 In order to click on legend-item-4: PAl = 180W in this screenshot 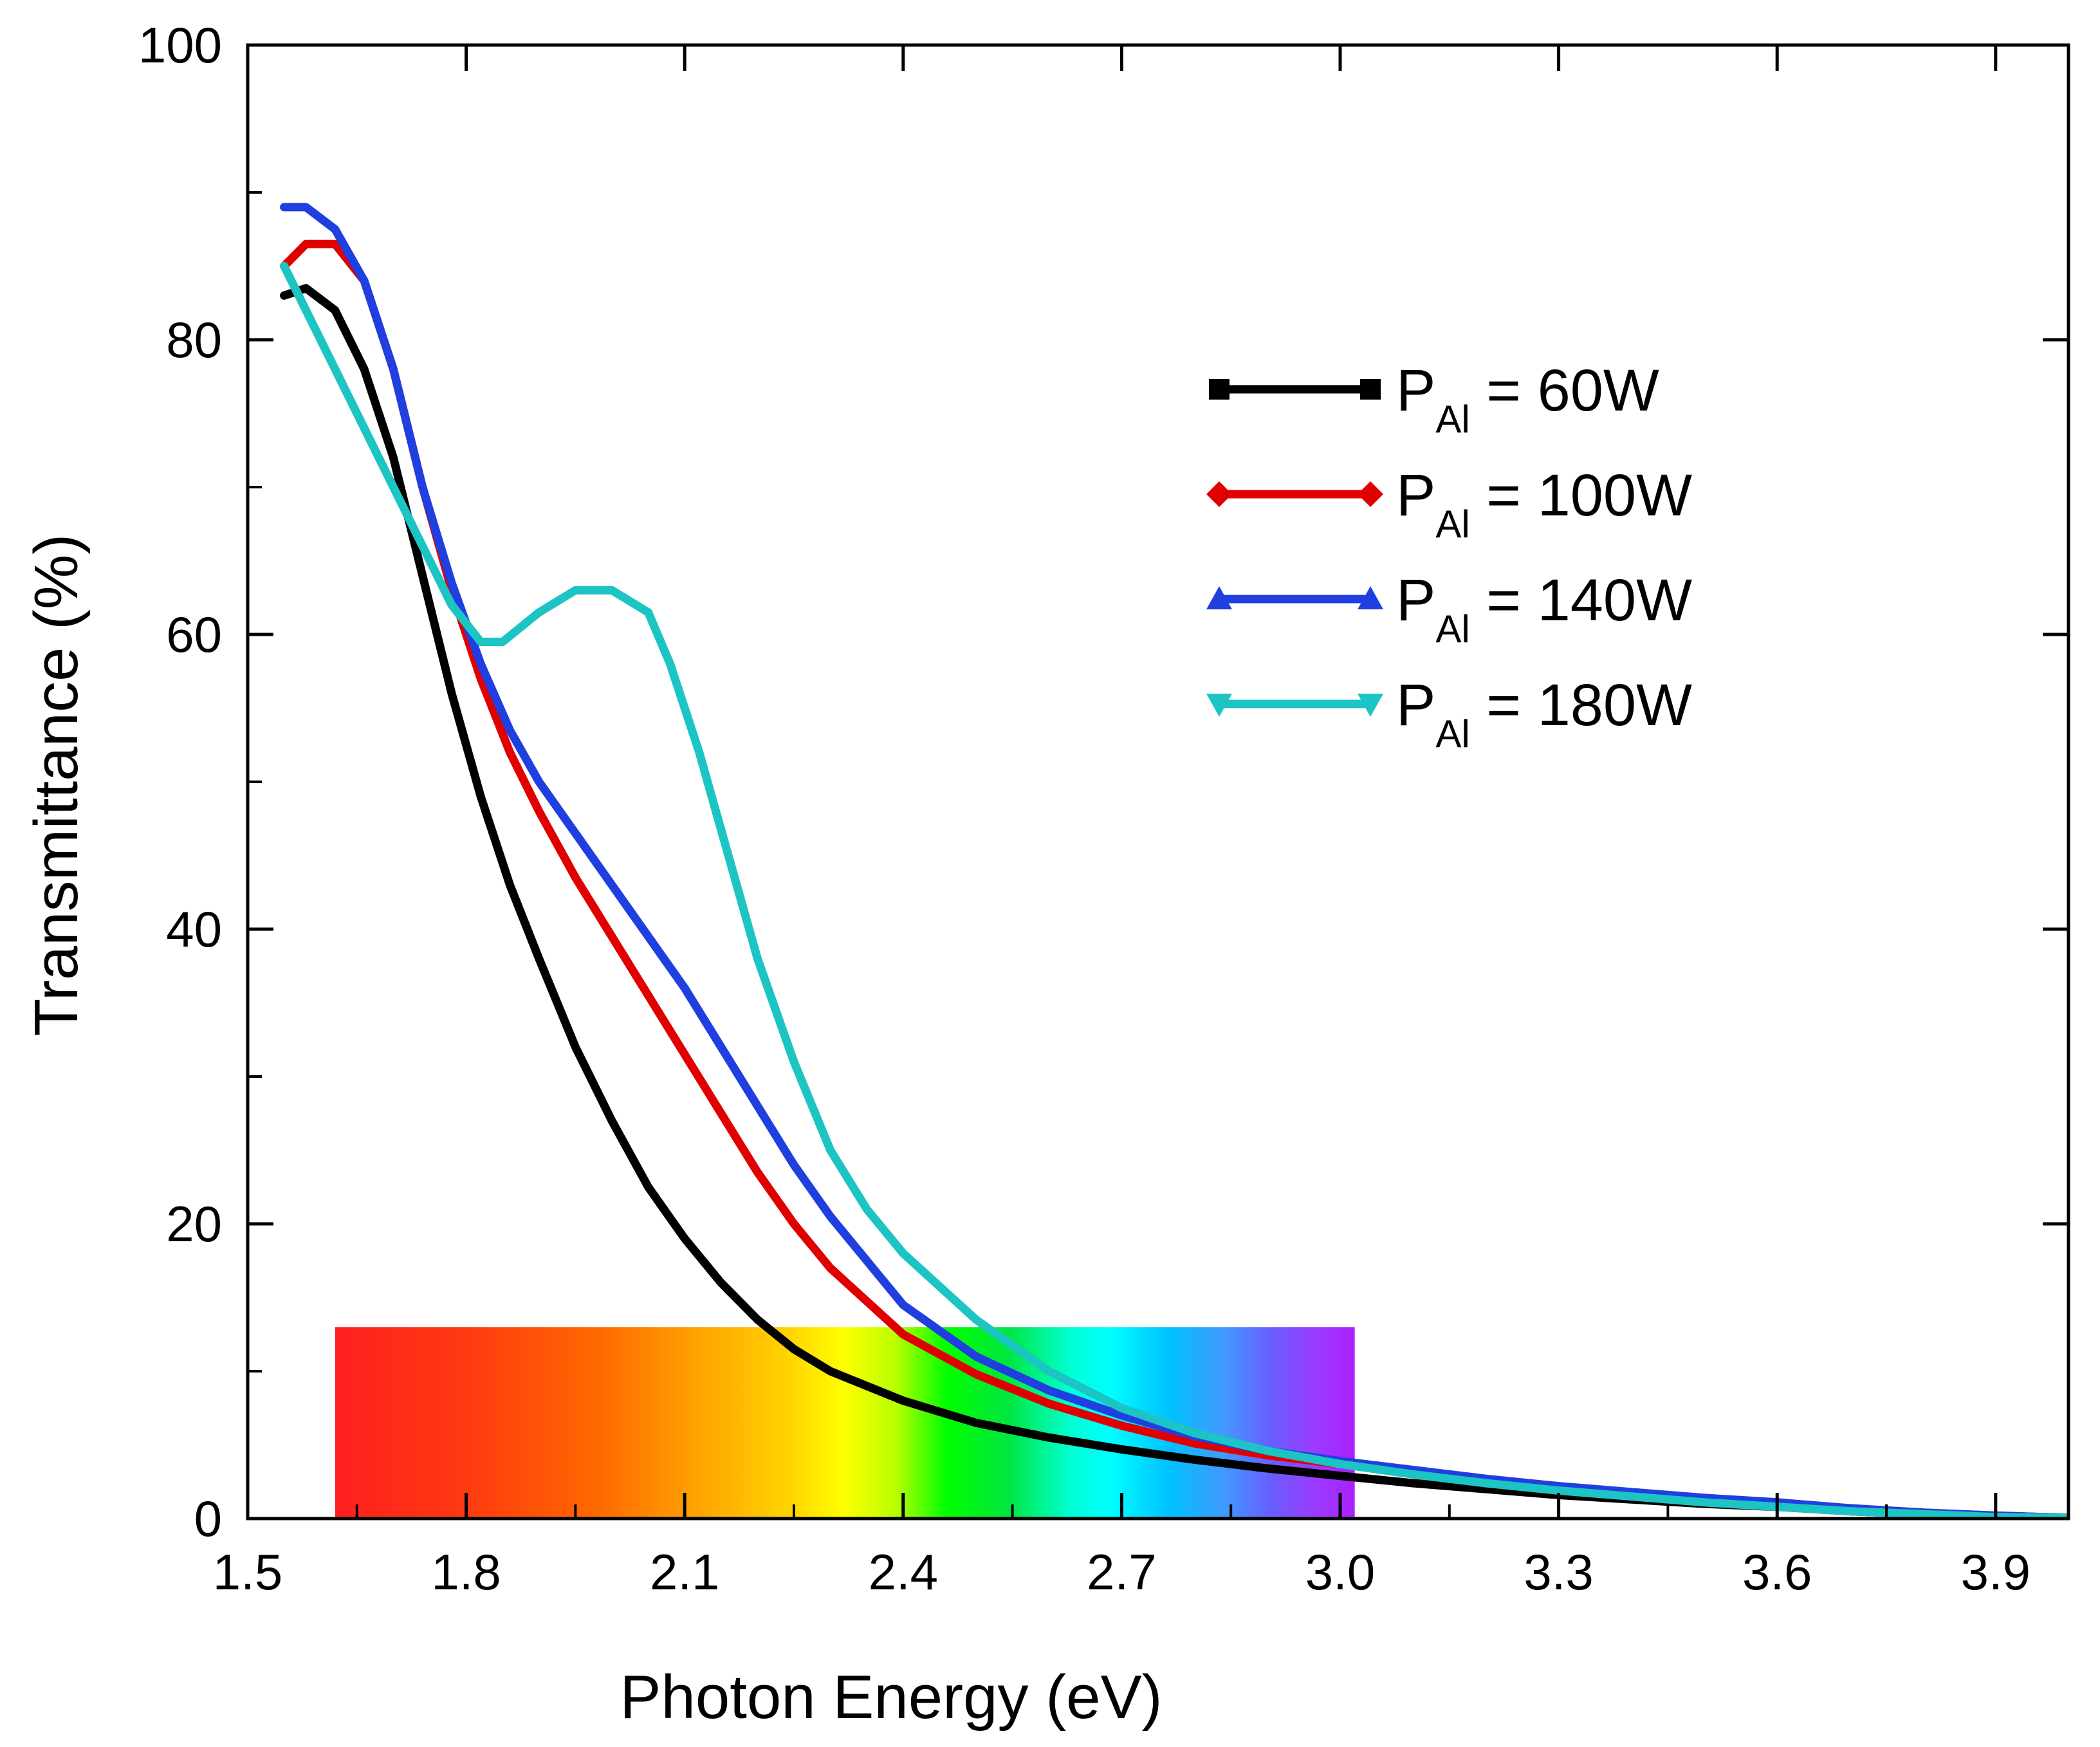, I will do `click(1449, 713)`.